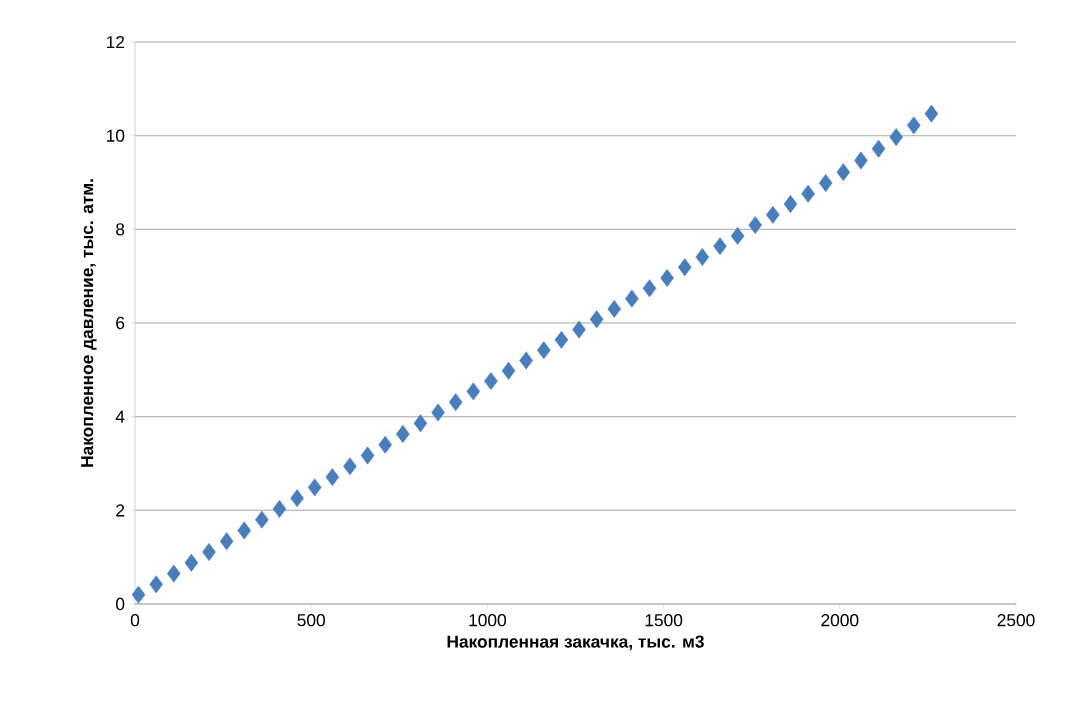 The height and width of the screenshot is (722, 1077). Describe the element at coordinates (120, 604) in the screenshot. I see `y-tick-label: 0` at that location.